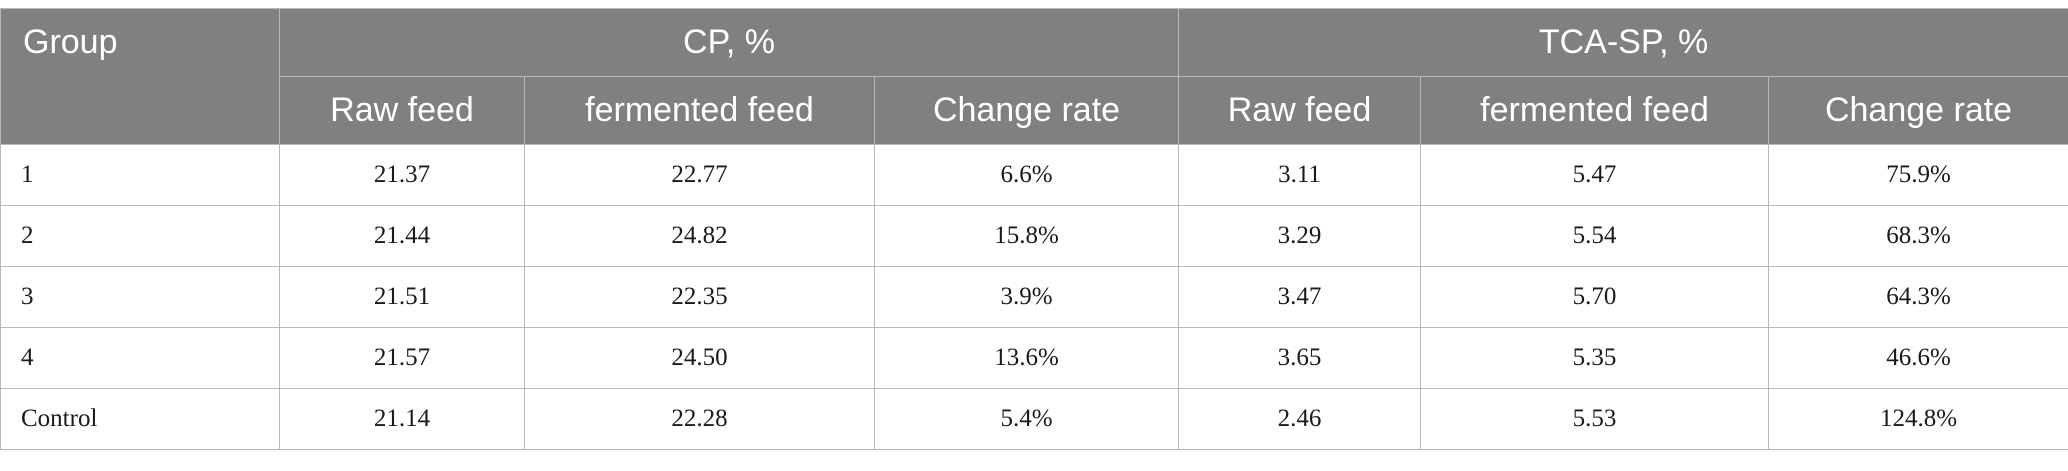 Image resolution: width=2068 pixels, height=471 pixels. Describe the element at coordinates (1300, 236) in the screenshot. I see `table-cell: 3.29` at that location.